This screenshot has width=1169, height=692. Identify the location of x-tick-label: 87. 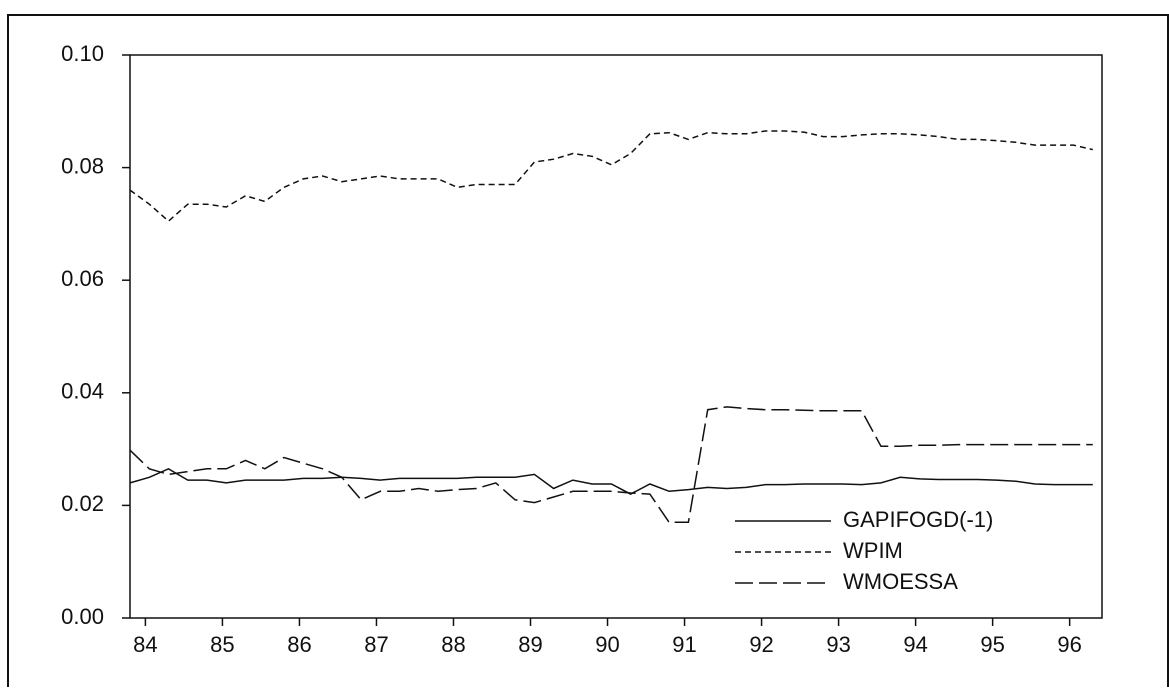
(376, 644).